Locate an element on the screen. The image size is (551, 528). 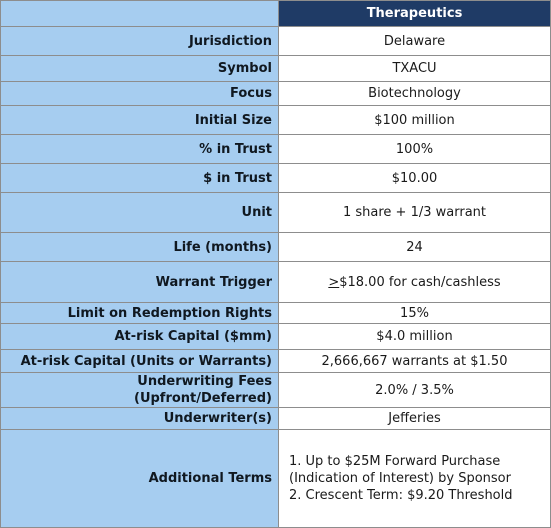
row-label: Symbol is located at coordinates (139, 68).